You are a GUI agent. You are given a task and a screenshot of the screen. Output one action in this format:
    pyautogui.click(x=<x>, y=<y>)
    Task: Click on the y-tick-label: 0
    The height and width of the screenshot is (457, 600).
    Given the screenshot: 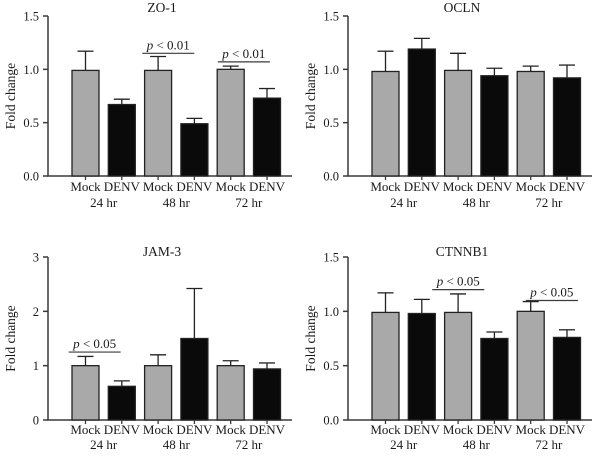 What is the action you would take?
    pyautogui.click(x=36, y=421)
    